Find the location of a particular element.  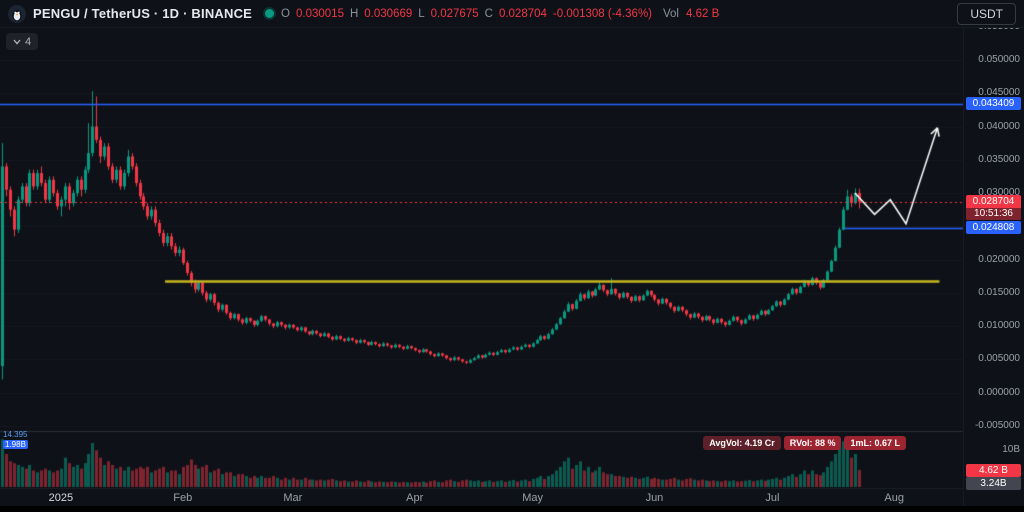

volume-ma-badge: 3.24B is located at coordinates (993, 483).